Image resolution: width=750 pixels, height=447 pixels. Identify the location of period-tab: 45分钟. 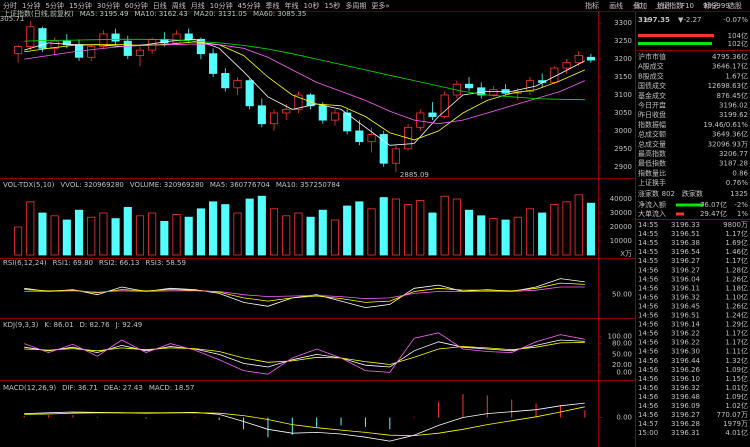
(249, 5).